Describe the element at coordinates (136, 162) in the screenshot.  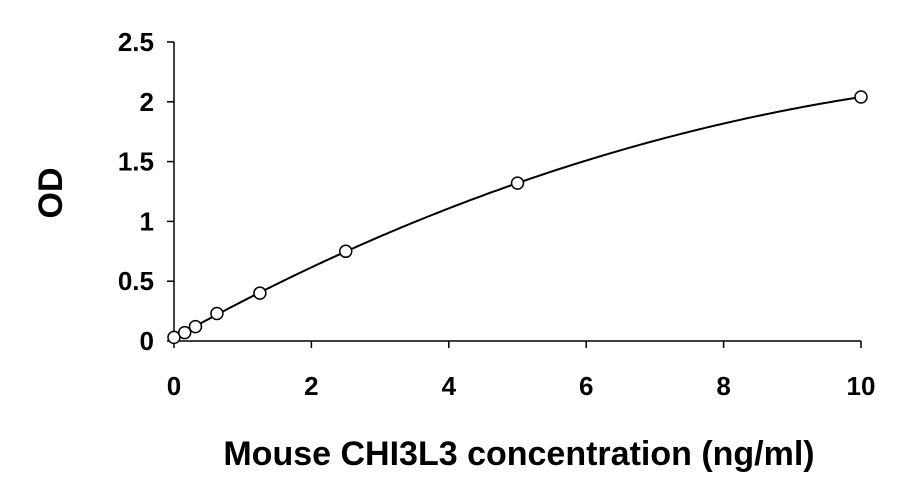
I see `y-tick-label: 1.5` at that location.